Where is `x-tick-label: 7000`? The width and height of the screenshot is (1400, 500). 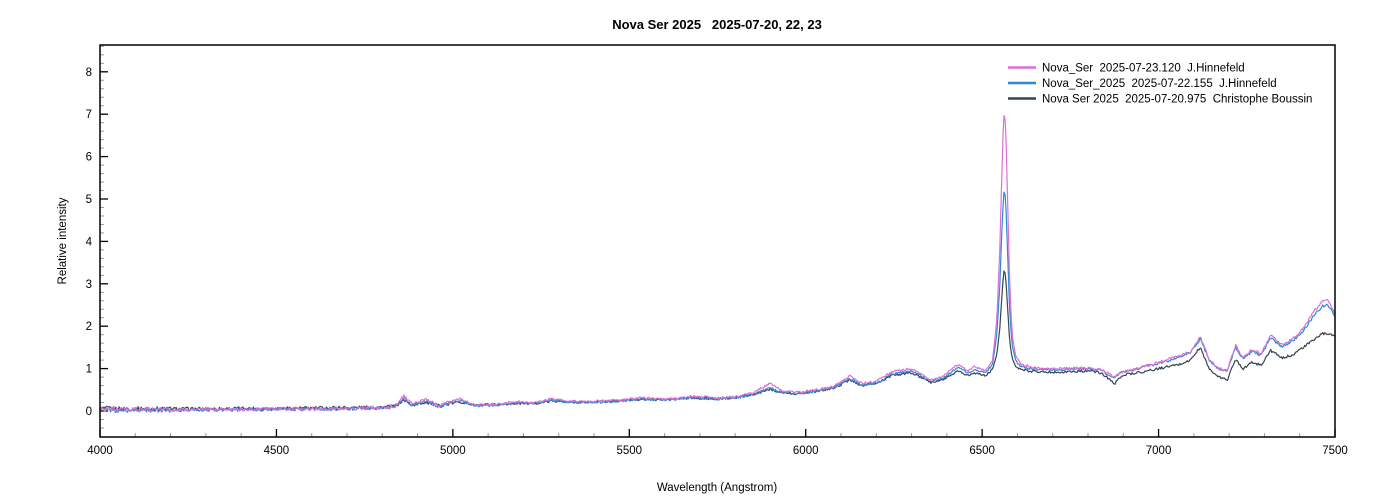 x-tick-label: 7000 is located at coordinates (1159, 451).